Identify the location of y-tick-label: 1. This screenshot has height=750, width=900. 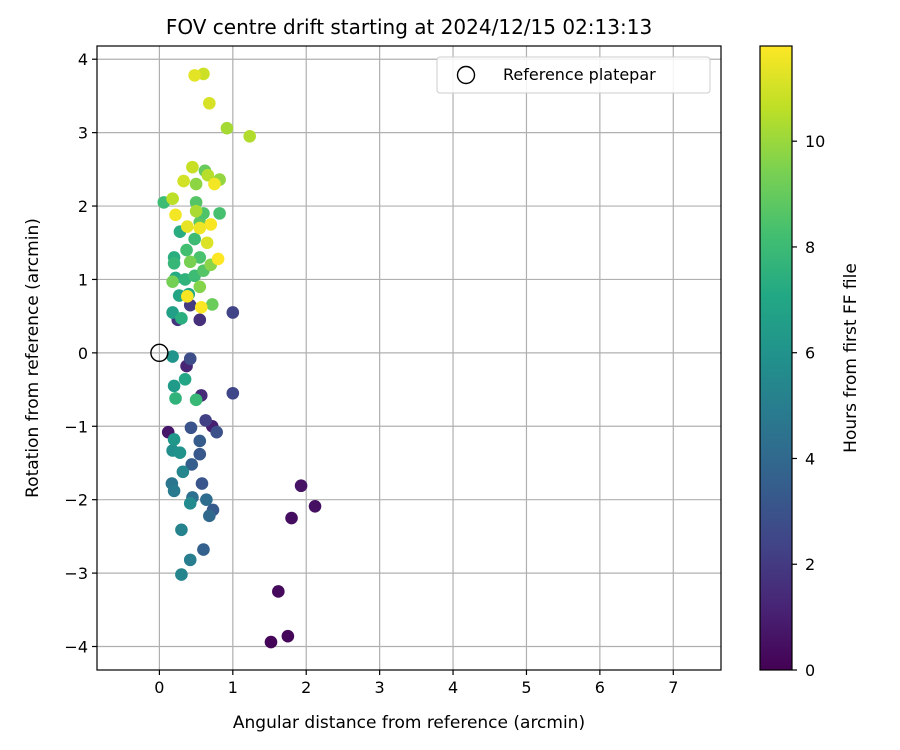
(83, 279).